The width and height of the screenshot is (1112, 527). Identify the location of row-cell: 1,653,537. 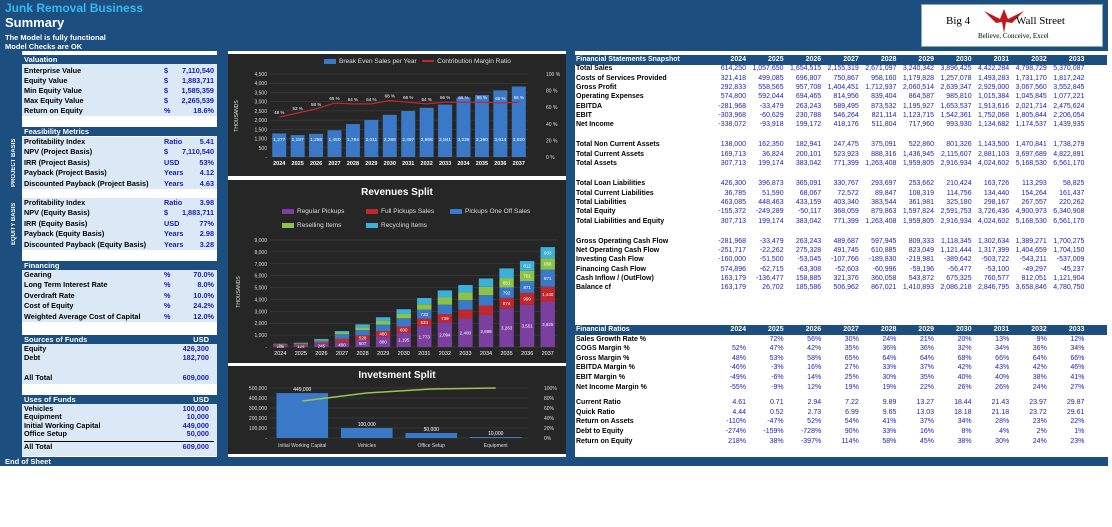
(956, 106).